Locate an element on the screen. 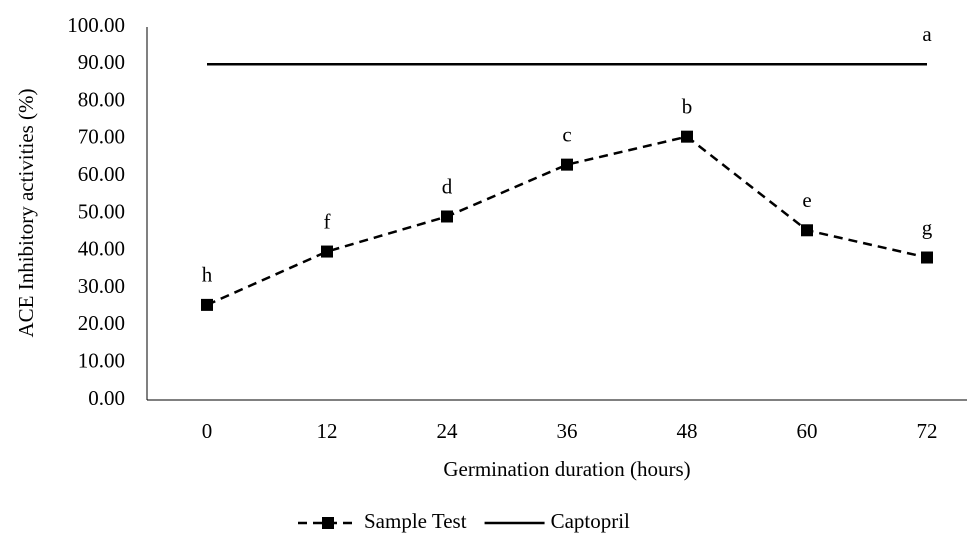 Image resolution: width=973 pixels, height=546 pixels. y-tick-label: 100.00 is located at coordinates (96, 25).